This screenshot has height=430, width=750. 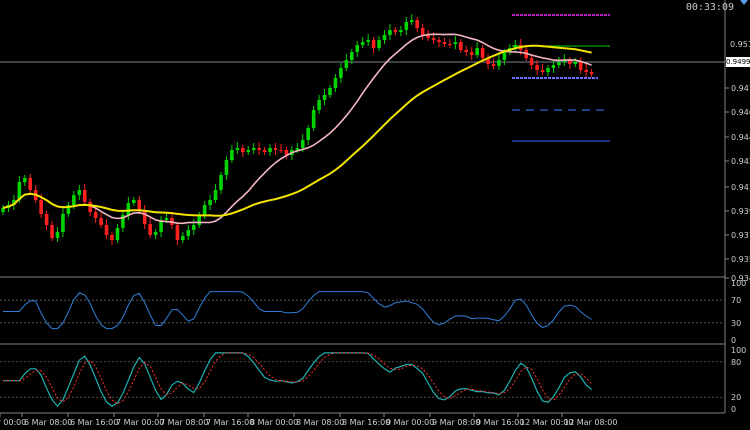 I want to click on stoch-level-label: 80, so click(x=736, y=362).